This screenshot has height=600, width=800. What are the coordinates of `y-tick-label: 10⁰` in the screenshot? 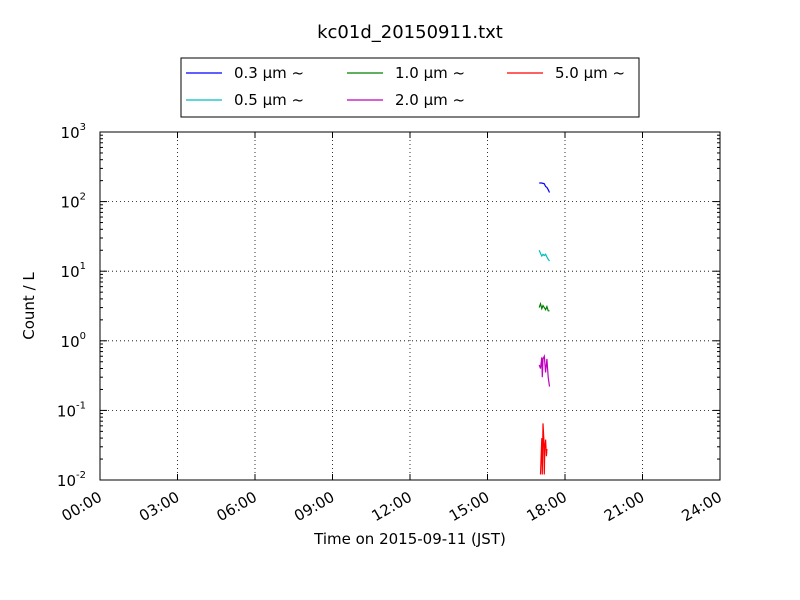 It's located at (73, 341).